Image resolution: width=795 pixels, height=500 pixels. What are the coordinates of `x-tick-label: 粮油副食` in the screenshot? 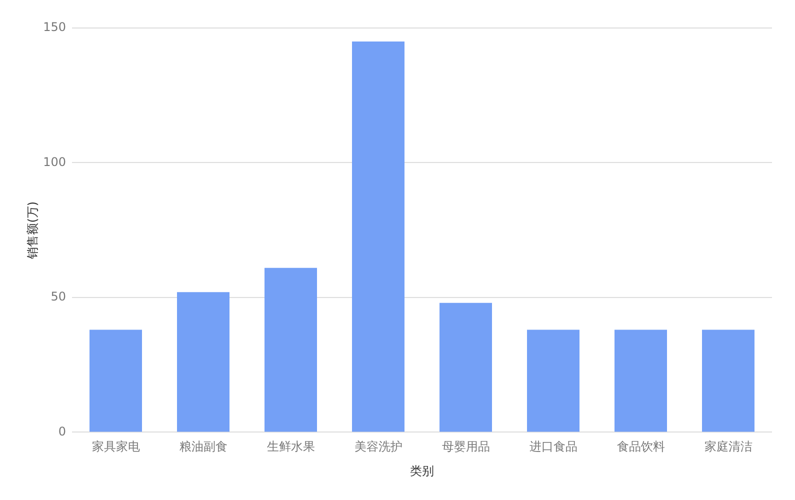 It's located at (203, 447).